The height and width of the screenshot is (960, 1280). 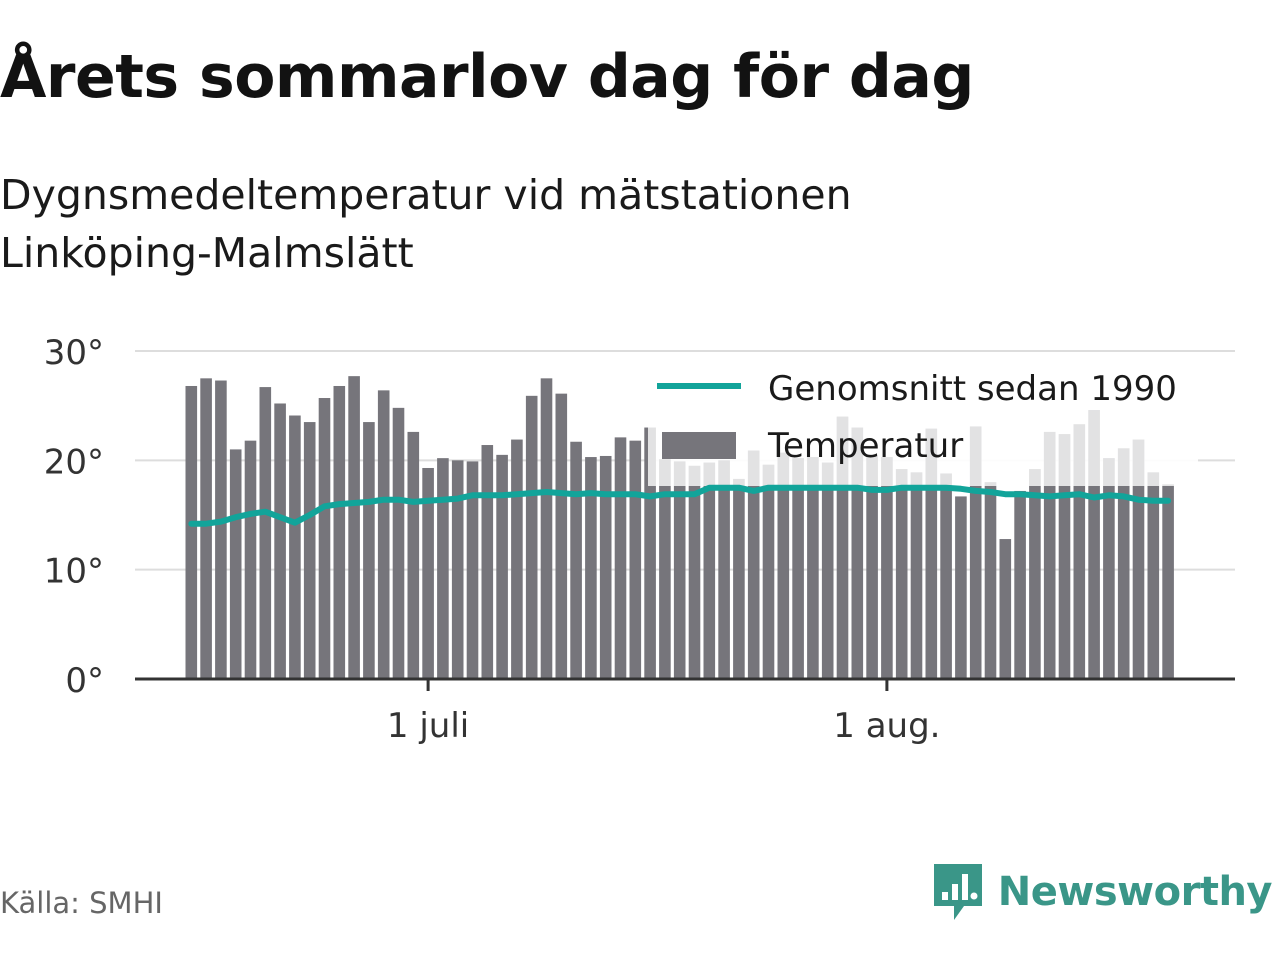 What do you see at coordinates (972, 389) in the screenshot?
I see `legend-label-average: Genomsnitt sedan 1990` at bounding box center [972, 389].